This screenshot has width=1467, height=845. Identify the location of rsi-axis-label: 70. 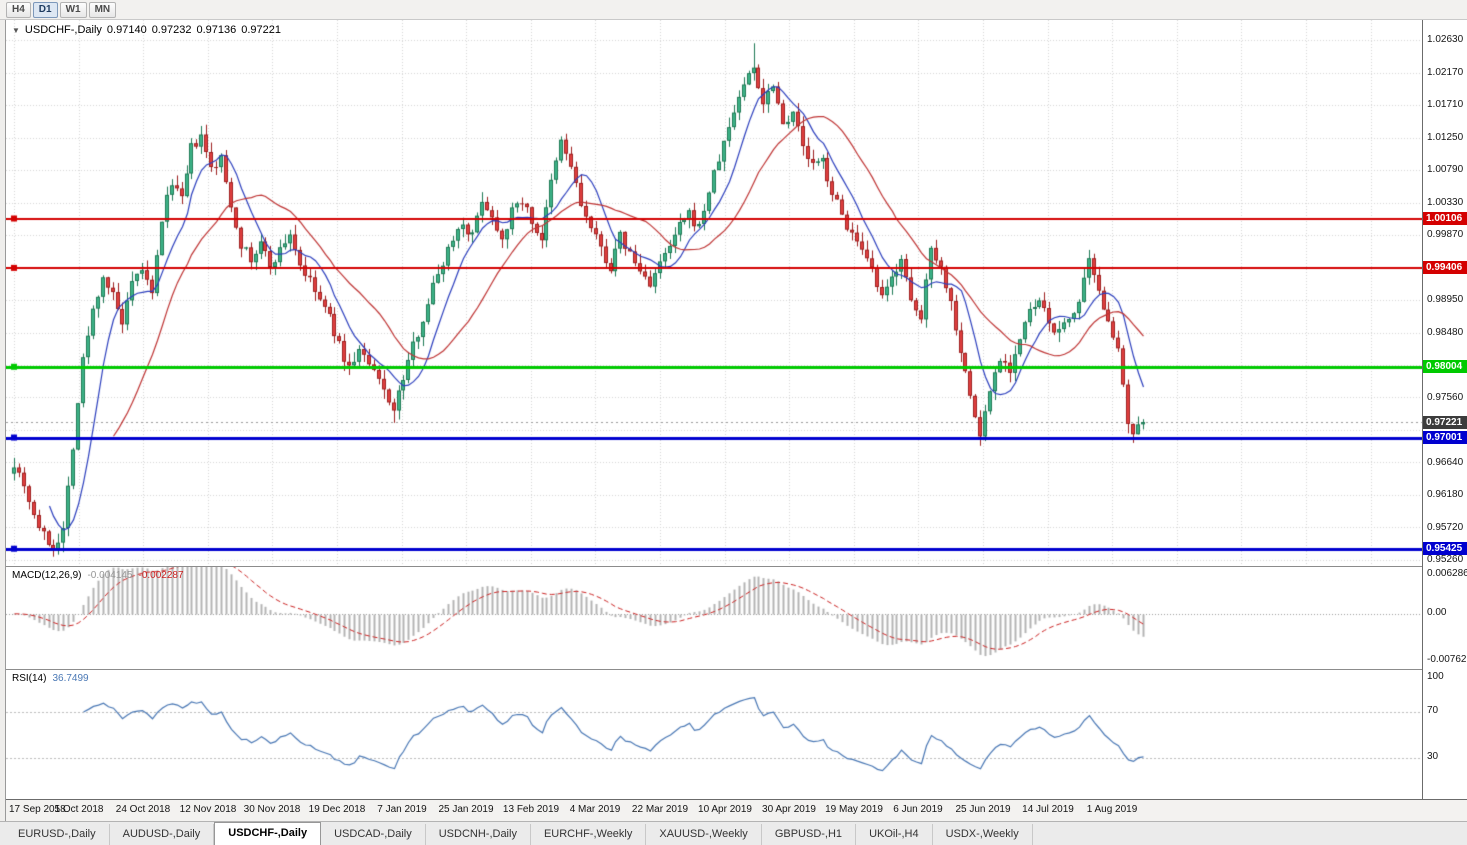
(1433, 710).